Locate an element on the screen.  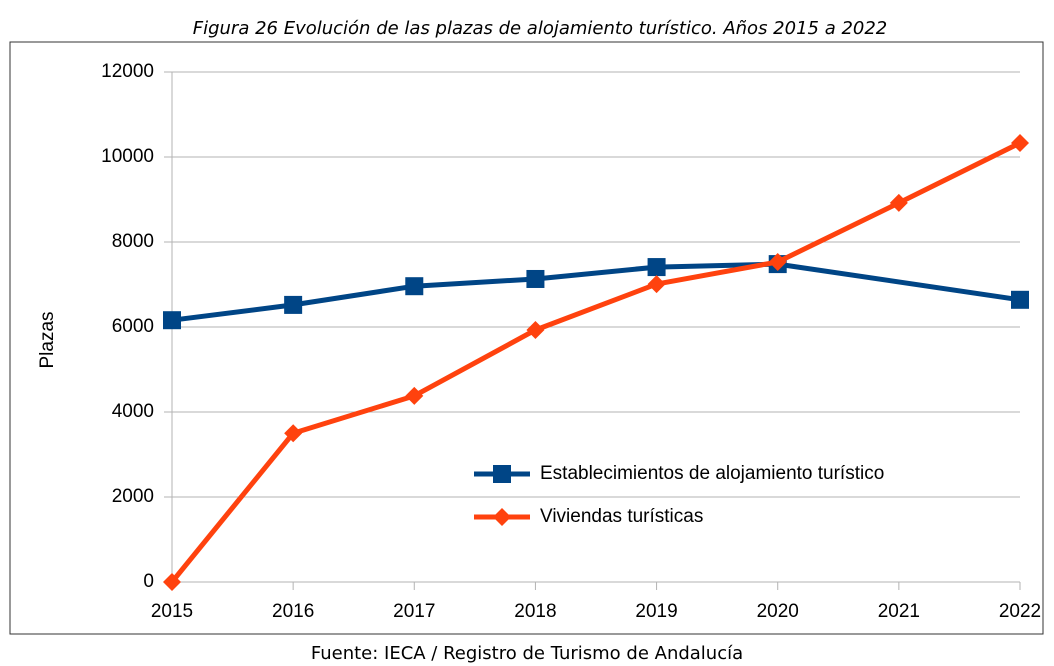
legend-label: Viviendas turísticas is located at coordinates (621, 516).